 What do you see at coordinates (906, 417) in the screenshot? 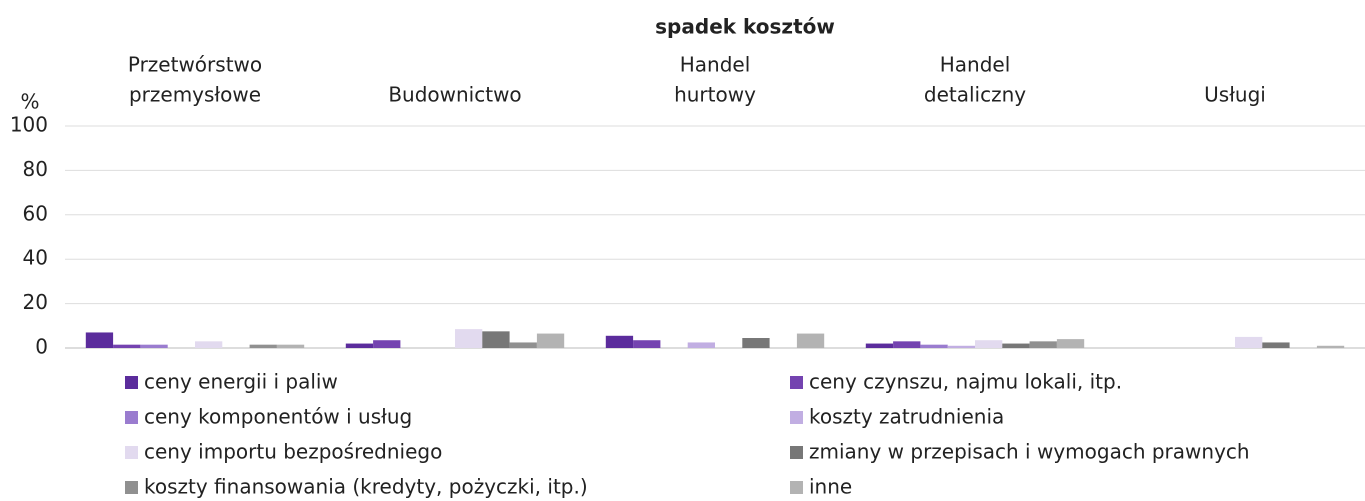
I see `legend-label: koszty zatrudnienia` at bounding box center [906, 417].